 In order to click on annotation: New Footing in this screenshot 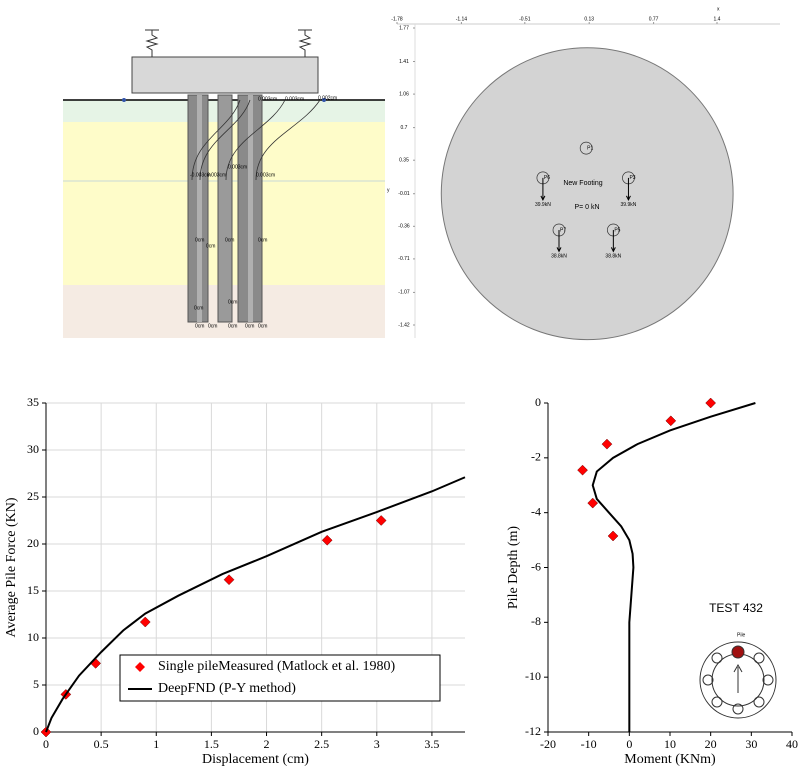, I will do `click(582, 183)`.